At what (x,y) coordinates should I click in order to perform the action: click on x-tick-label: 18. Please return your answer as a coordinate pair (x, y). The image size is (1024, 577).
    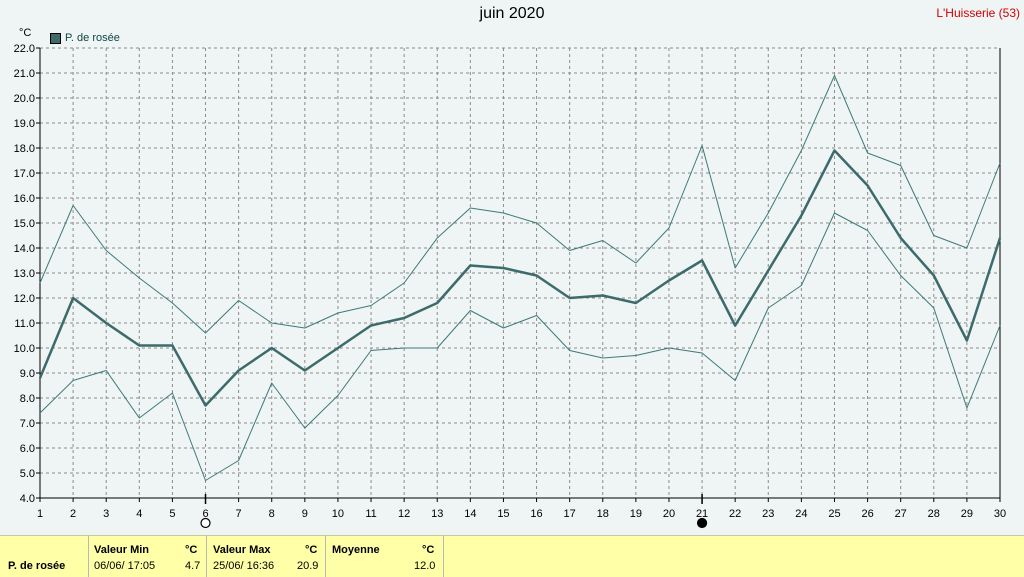
    Looking at the image, I should click on (603, 514).